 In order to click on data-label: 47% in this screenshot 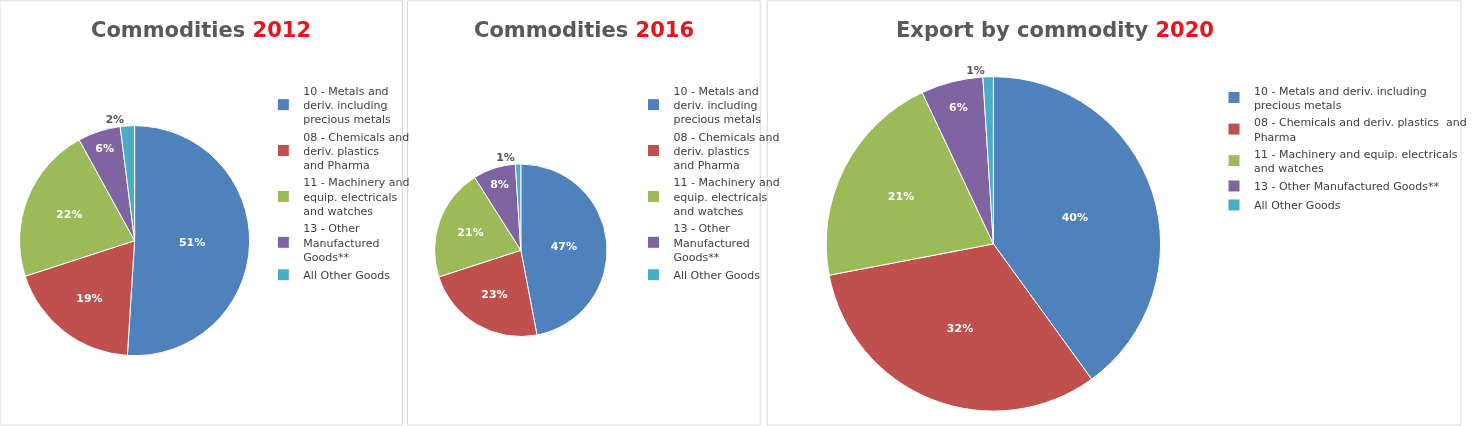, I will do `click(564, 246)`.